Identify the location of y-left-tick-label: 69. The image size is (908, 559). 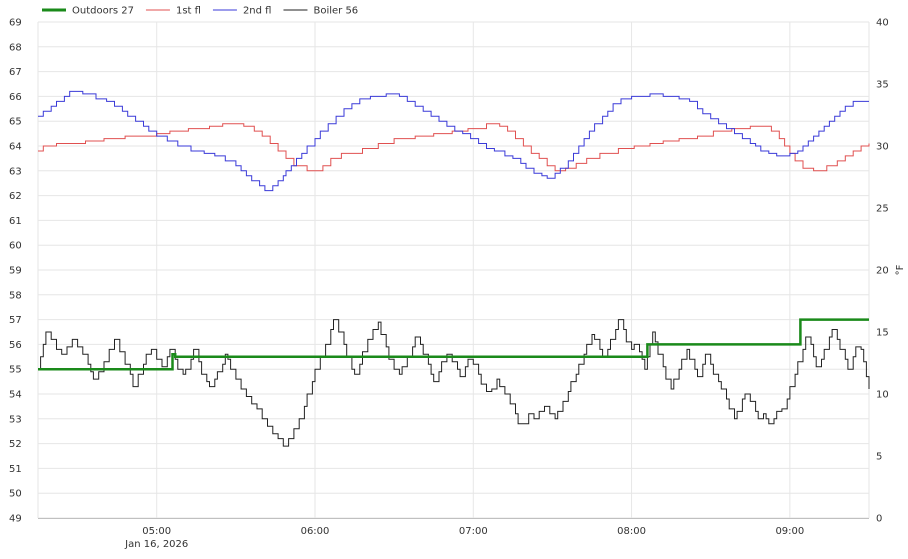
(15, 23).